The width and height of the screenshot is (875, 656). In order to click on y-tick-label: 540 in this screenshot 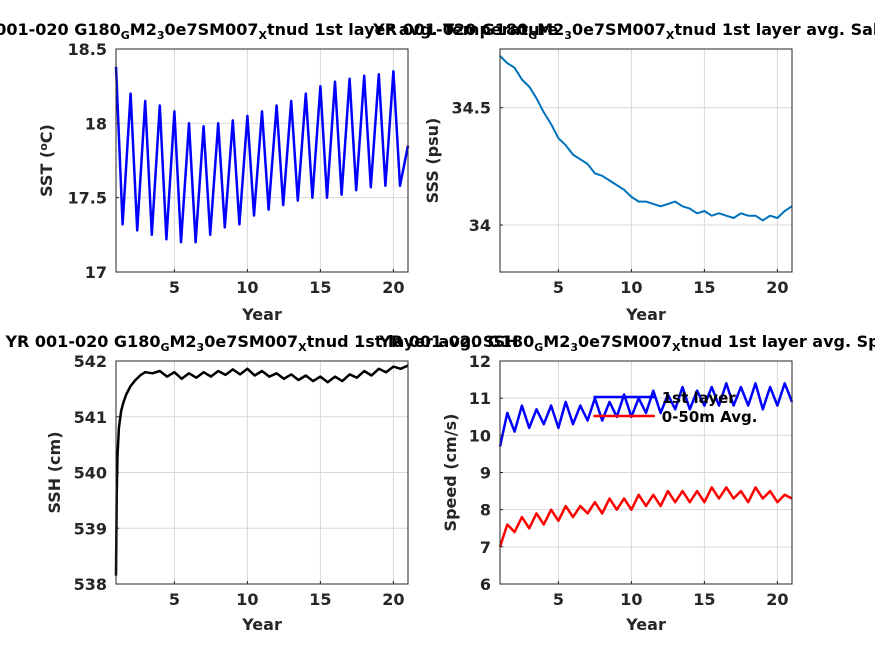, I will do `click(90, 473)`.